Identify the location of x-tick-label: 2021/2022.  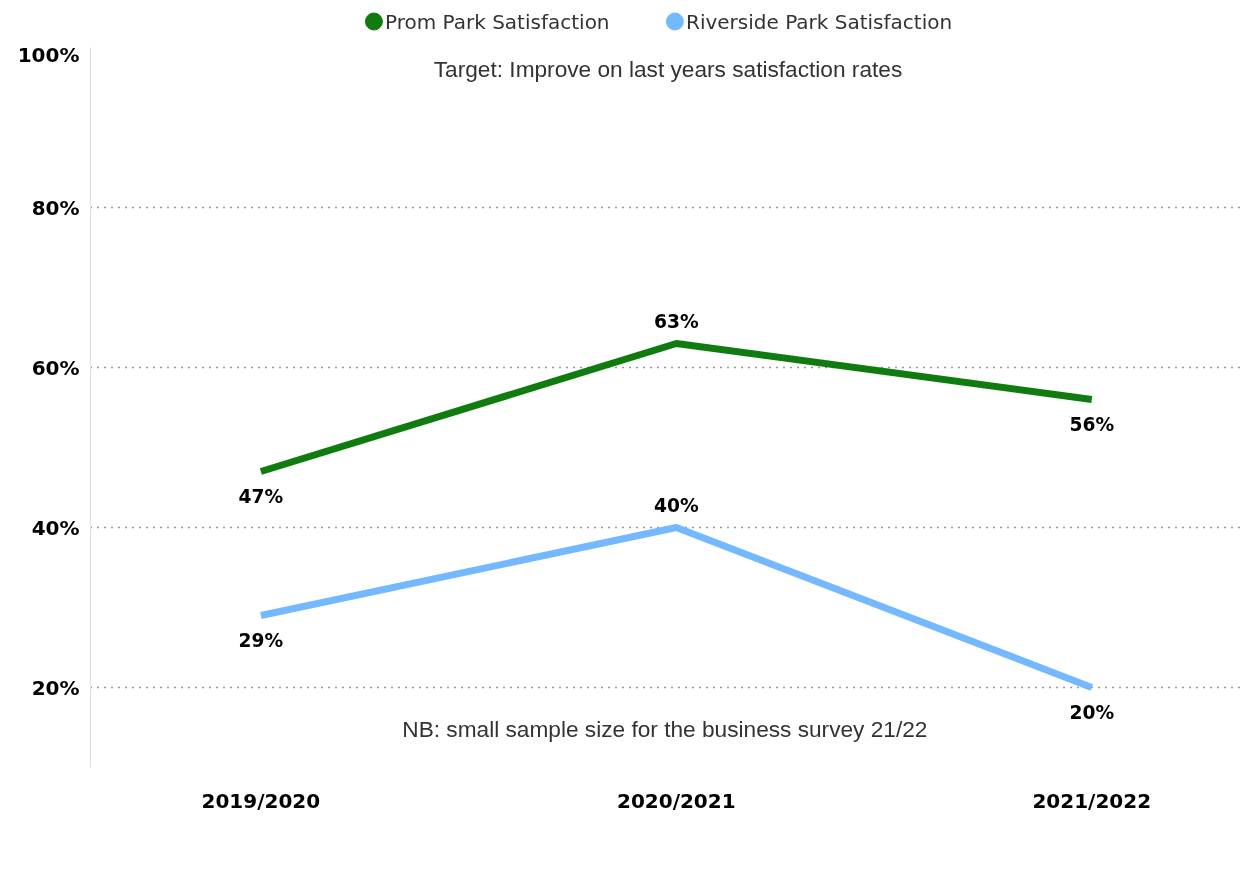
(1092, 800).